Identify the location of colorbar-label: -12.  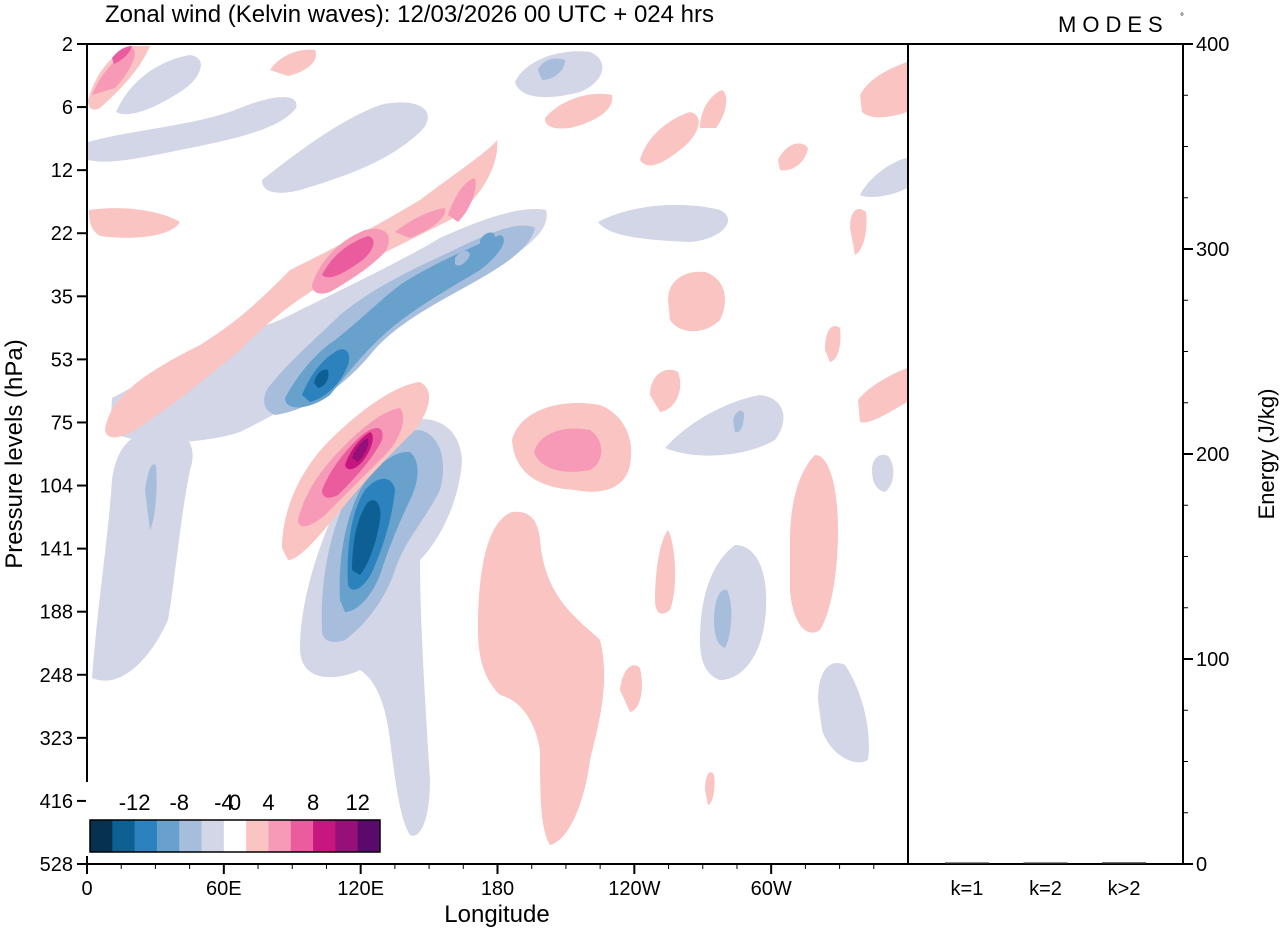
(135, 802).